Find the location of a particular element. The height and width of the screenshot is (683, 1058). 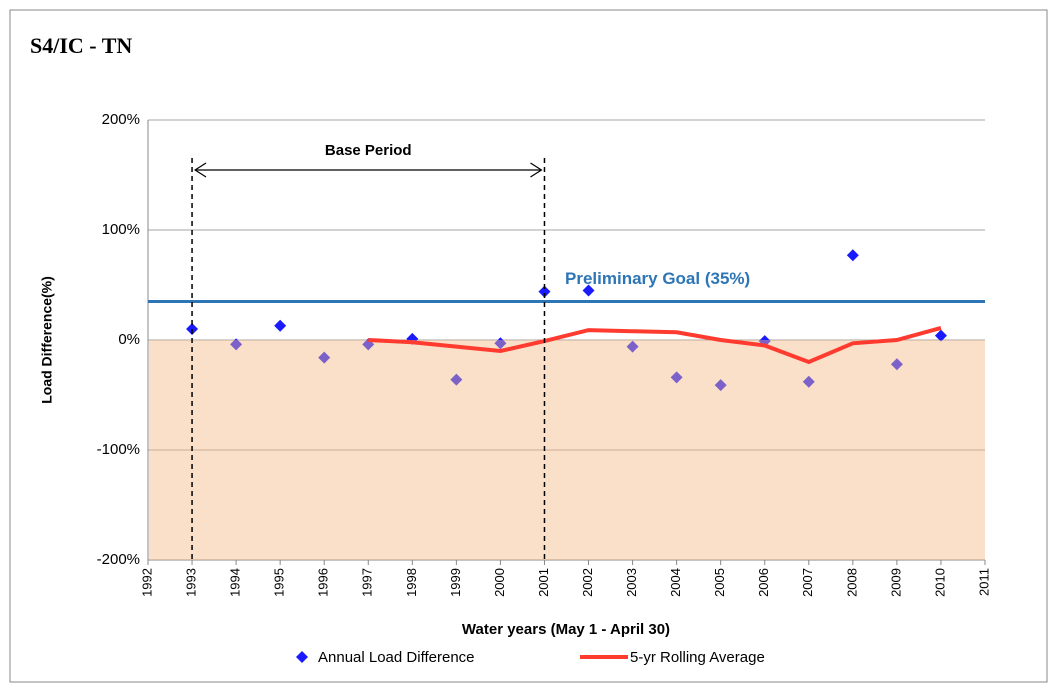

x-tick-label: 1996 is located at coordinates (323, 582).